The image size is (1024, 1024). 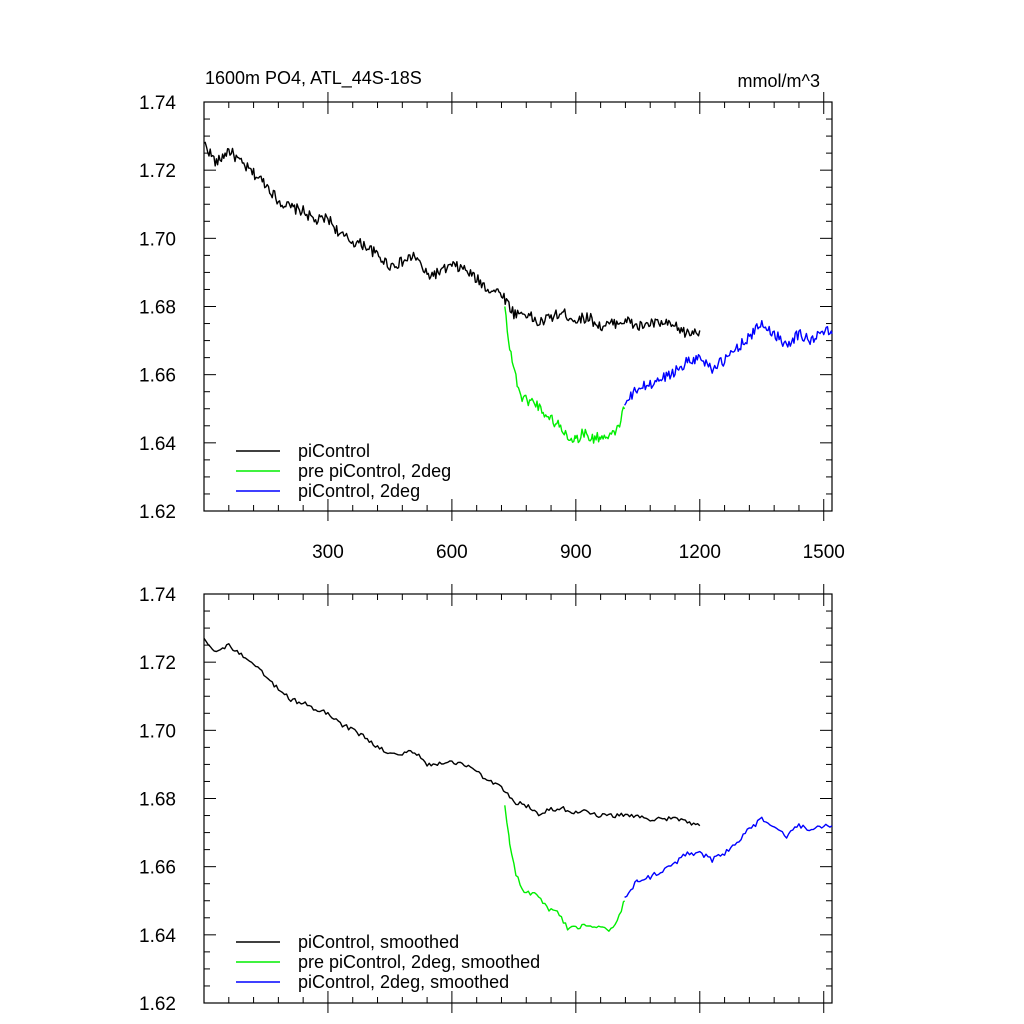 I want to click on x-tick-label: 600, so click(x=452, y=552).